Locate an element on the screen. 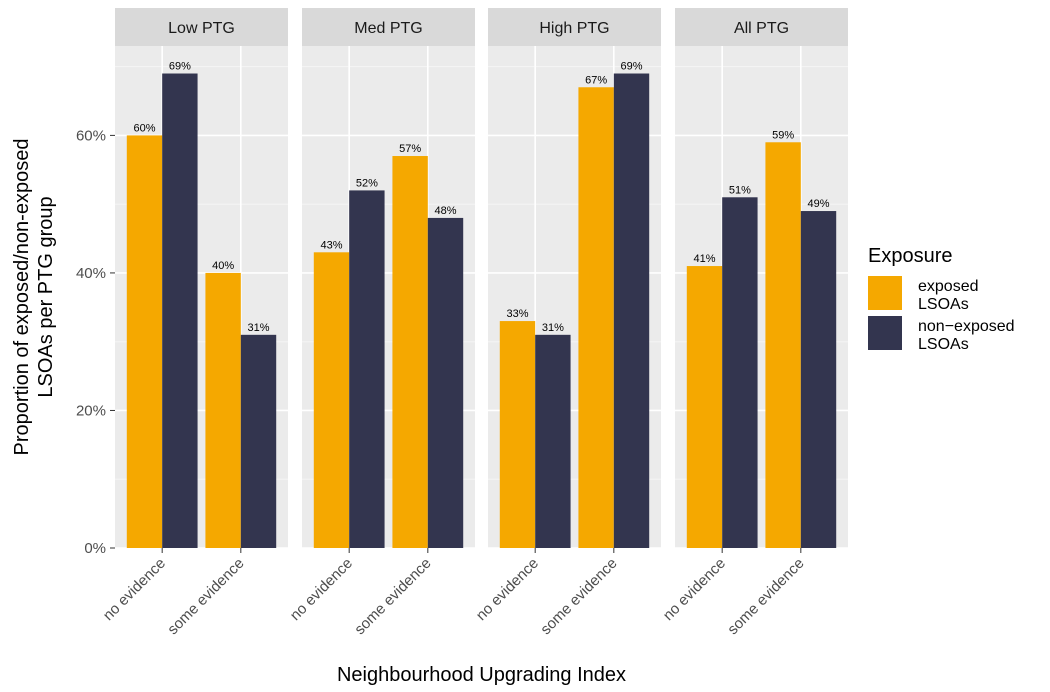  bar-value-label: 49% is located at coordinates (818, 204).